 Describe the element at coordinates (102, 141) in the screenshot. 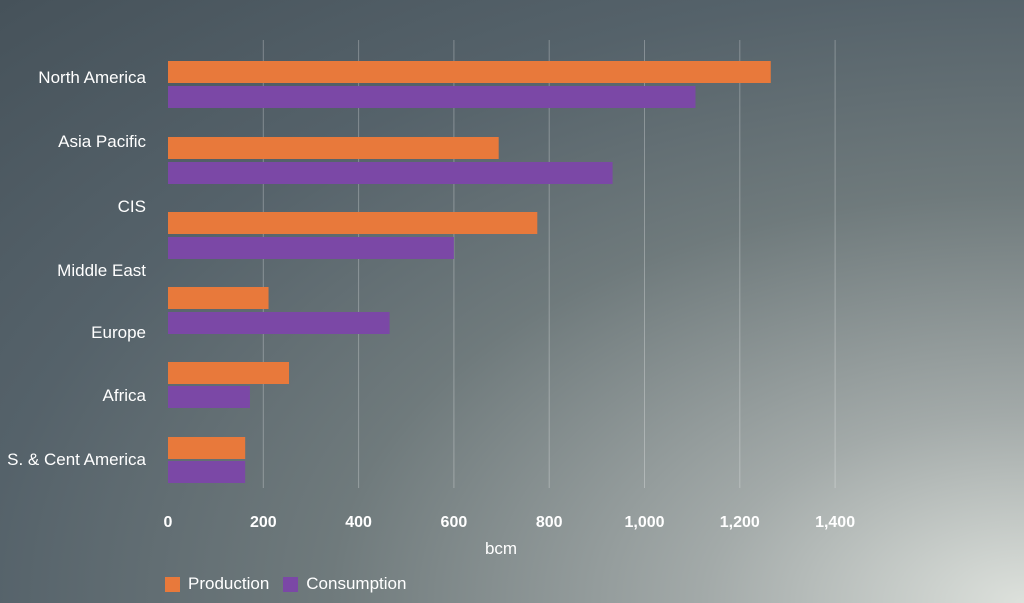

I see `category-label: Asia Pacific` at that location.